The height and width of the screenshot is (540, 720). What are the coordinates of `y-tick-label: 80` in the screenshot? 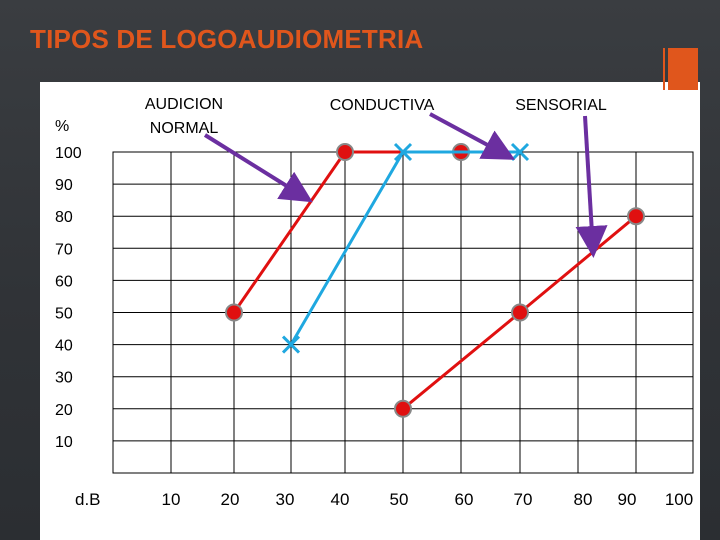 It's located at (64, 217).